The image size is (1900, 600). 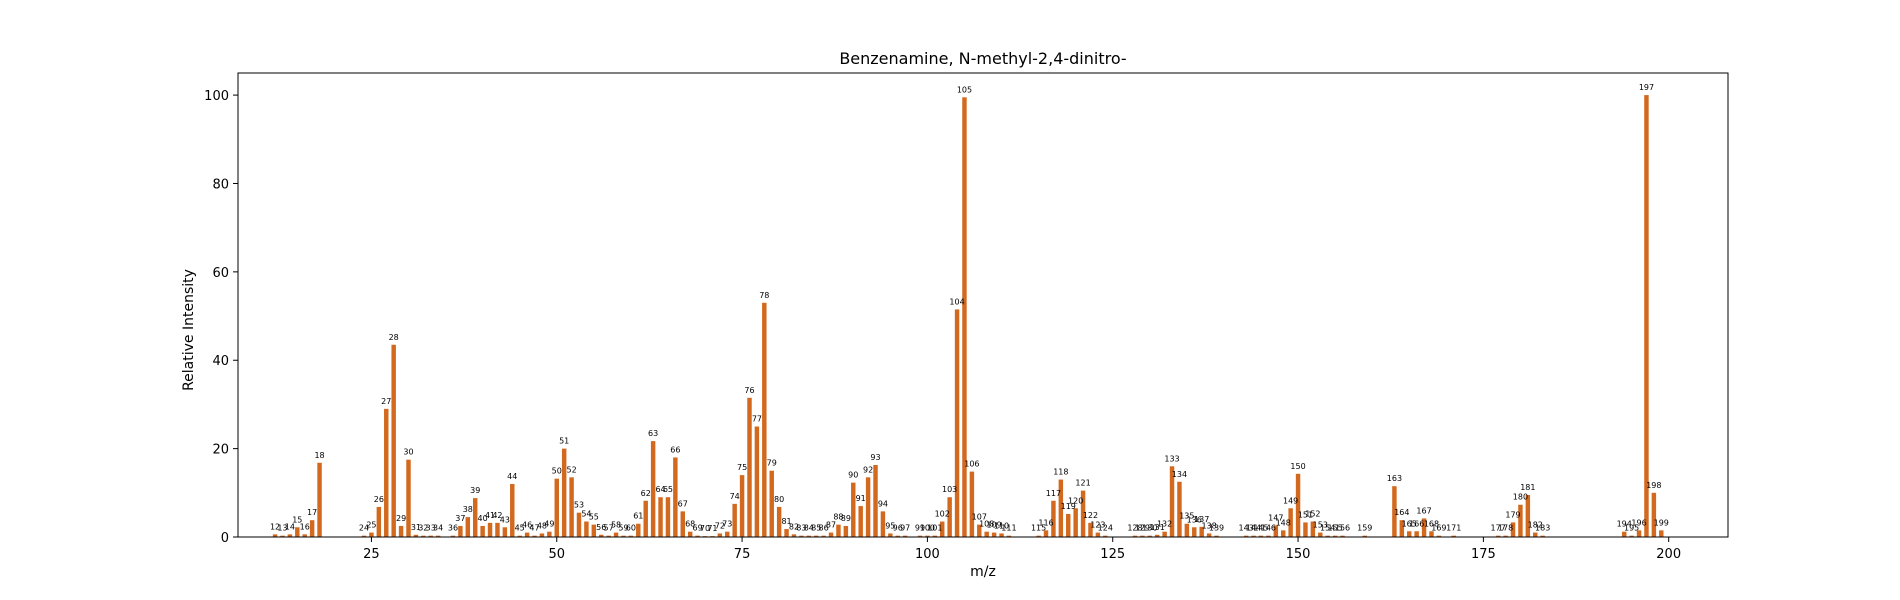 What do you see at coordinates (275, 526) in the screenshot?
I see `bar-label-mz-12: 12` at bounding box center [275, 526].